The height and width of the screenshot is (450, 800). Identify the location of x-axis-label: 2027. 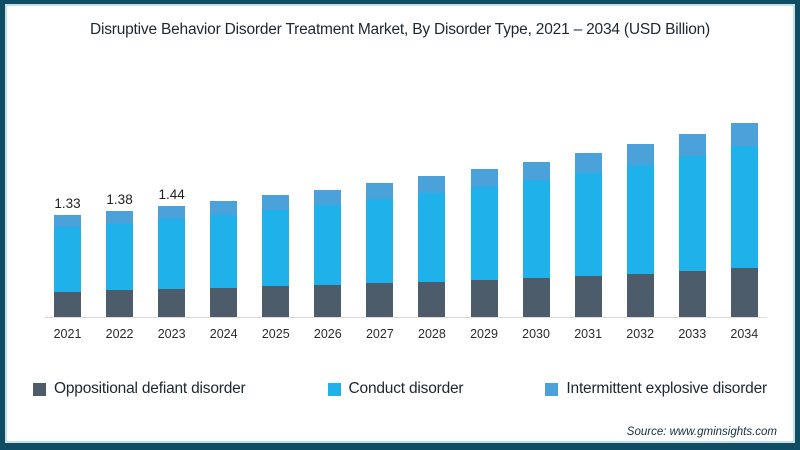
(379, 334).